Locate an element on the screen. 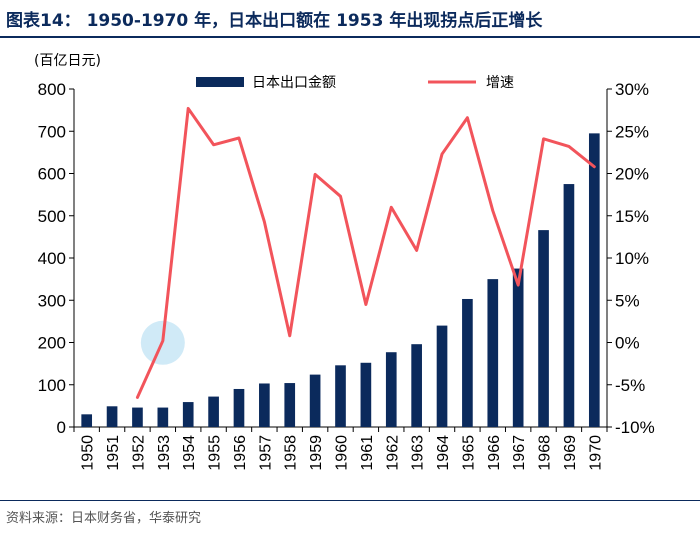 The width and height of the screenshot is (700, 535). bar-1954 is located at coordinates (188, 414).